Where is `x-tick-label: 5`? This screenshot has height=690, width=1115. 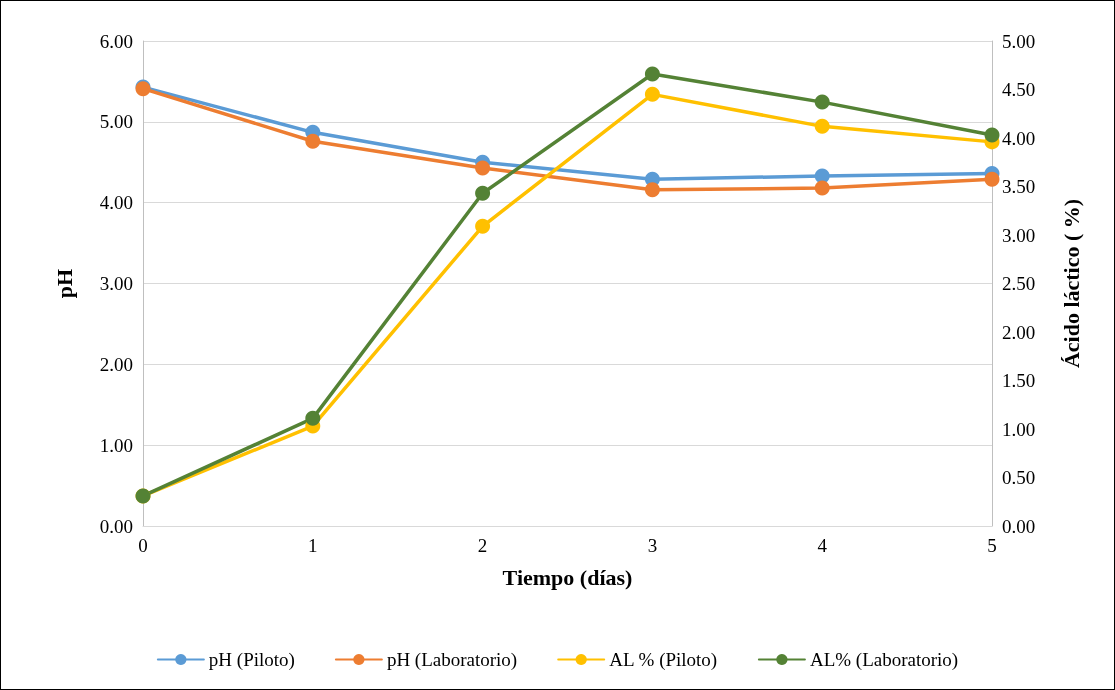
x-tick-label: 5 is located at coordinates (992, 545).